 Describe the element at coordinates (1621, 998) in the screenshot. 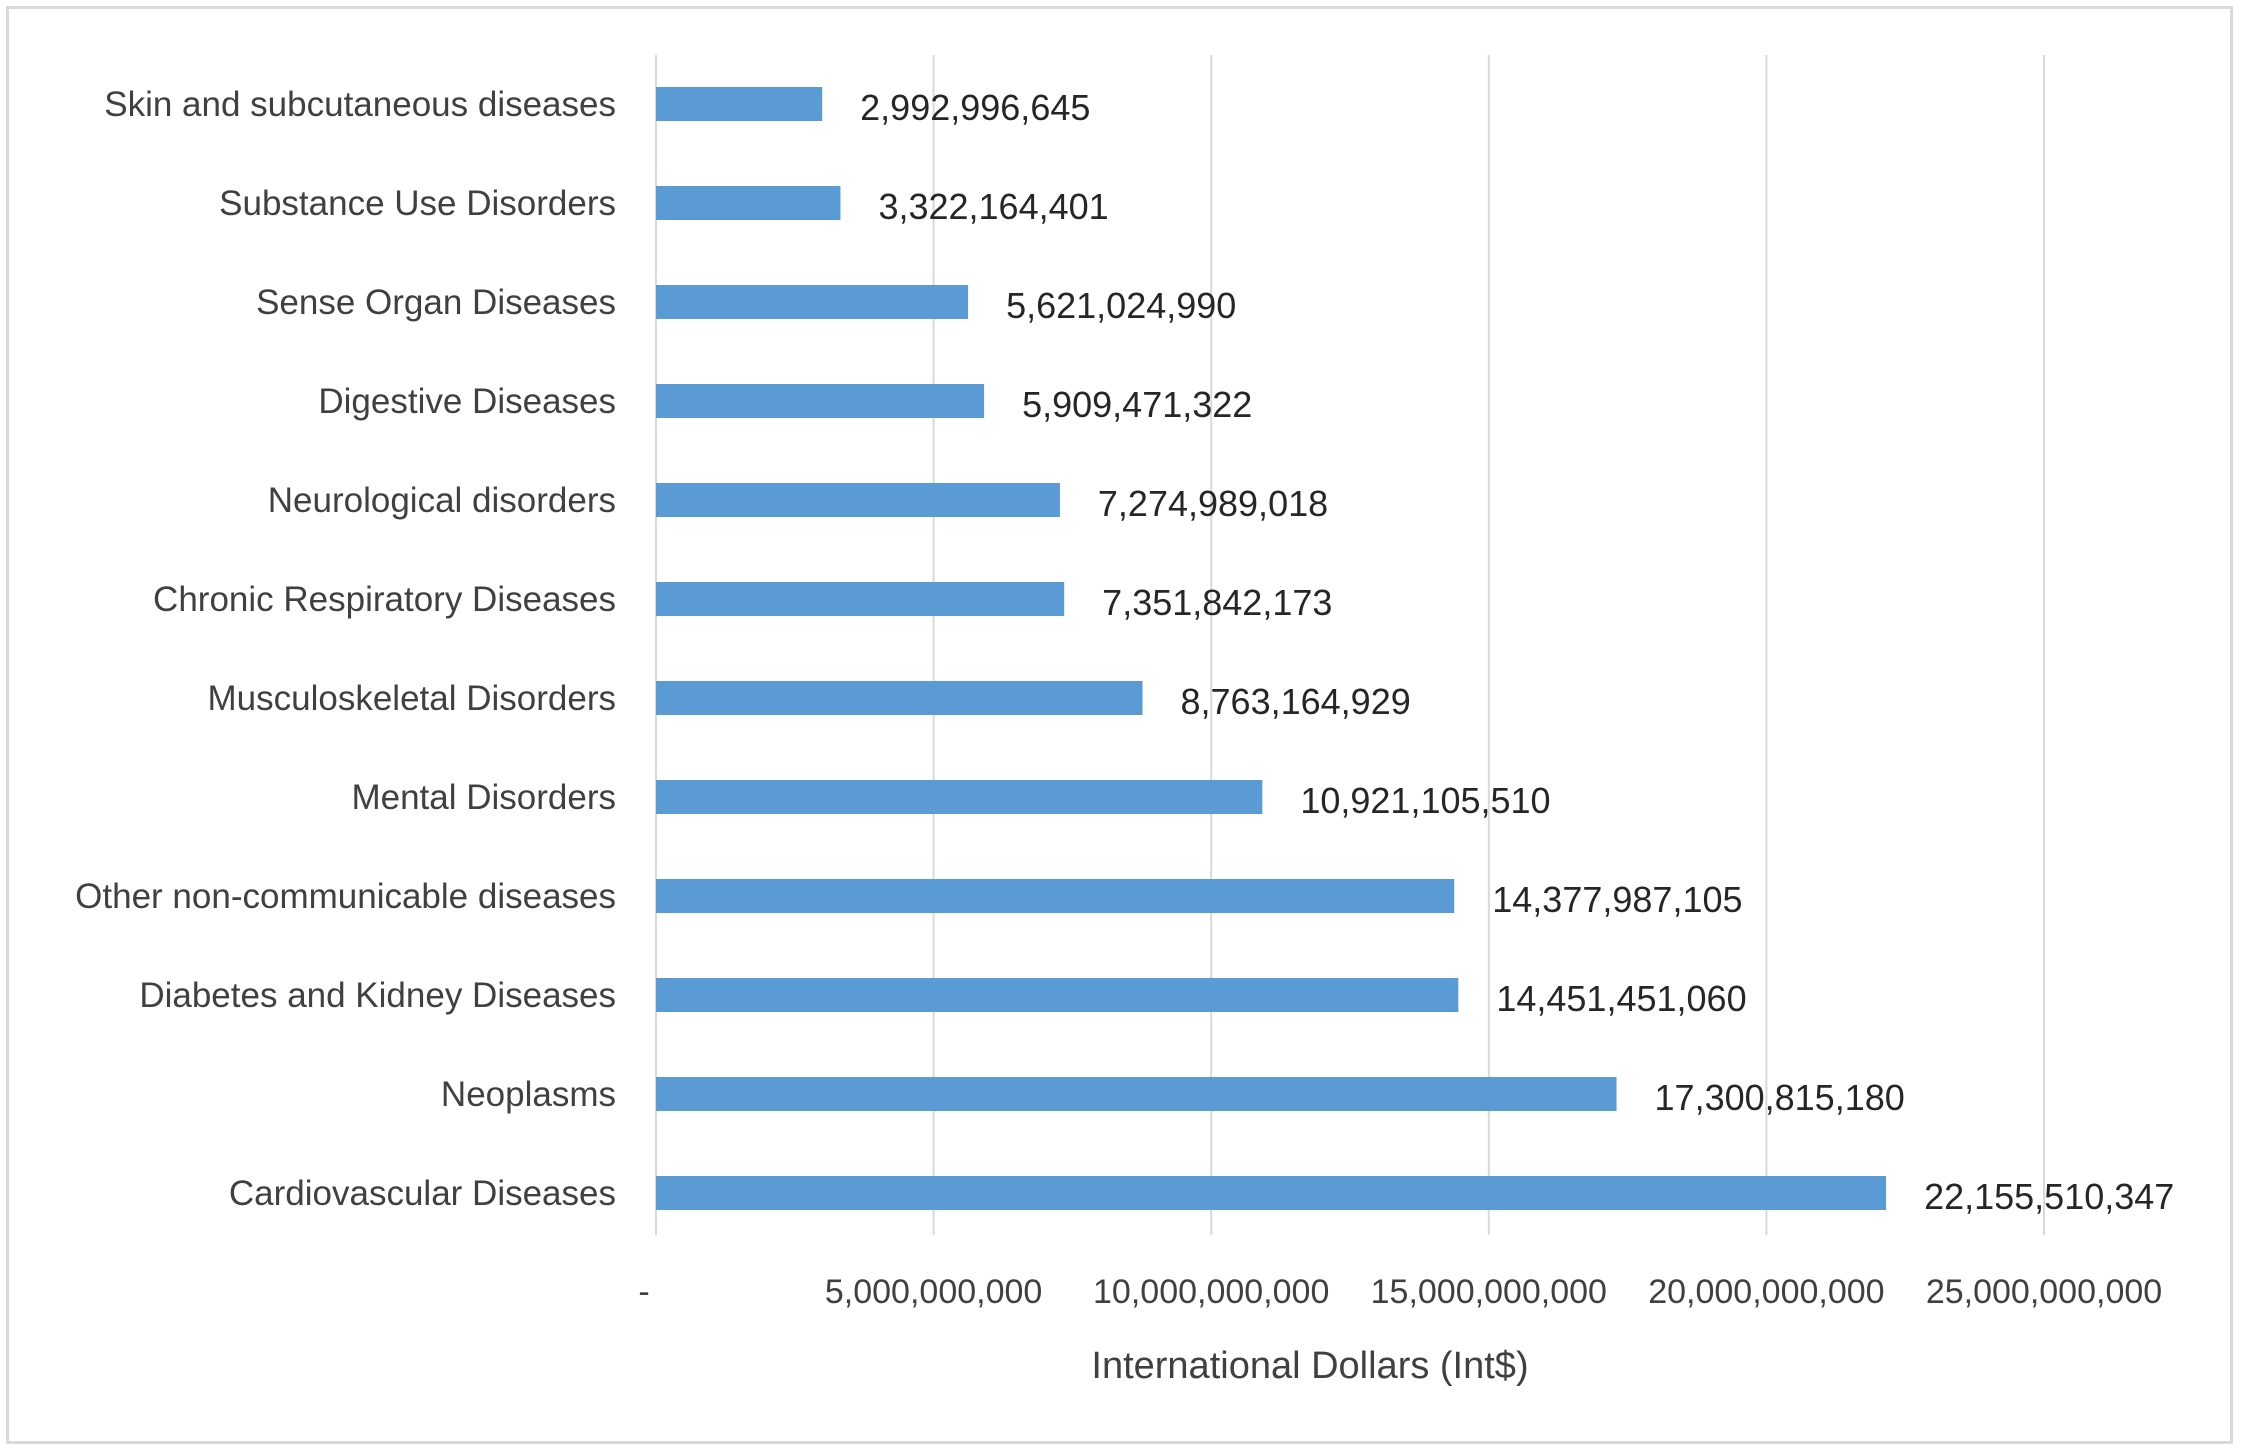

I see `value-label-9: 14,451,451,060` at that location.